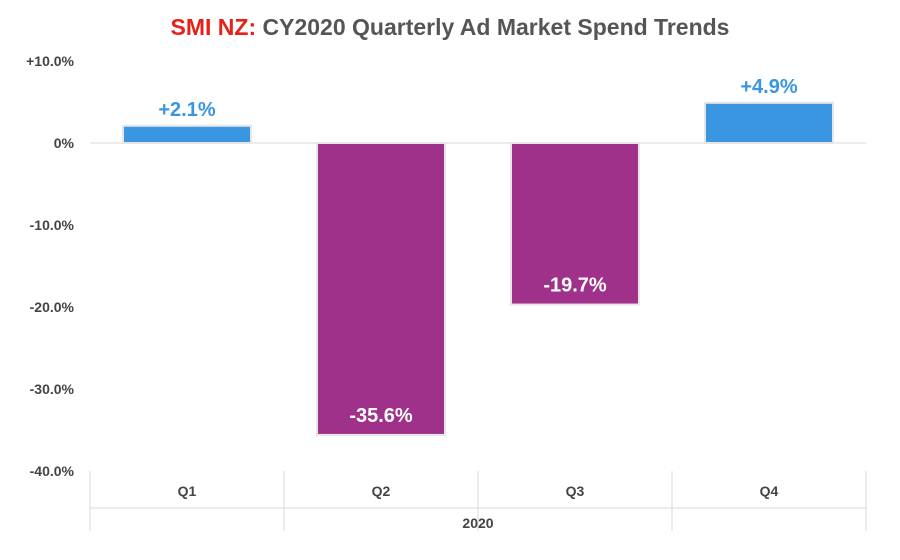 The height and width of the screenshot is (560, 900). What do you see at coordinates (575, 286) in the screenshot?
I see `data-label-q3: -19.7%` at bounding box center [575, 286].